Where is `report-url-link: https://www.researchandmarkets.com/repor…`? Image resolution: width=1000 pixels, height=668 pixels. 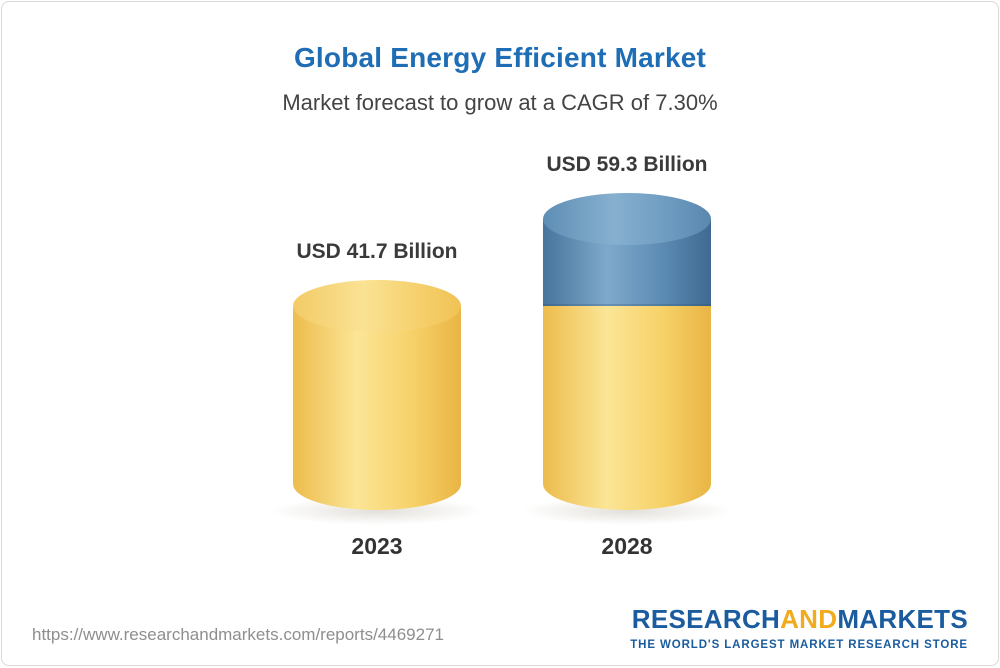 report-url-link: https://www.researchandmarkets.com/repor… is located at coordinates (238, 634).